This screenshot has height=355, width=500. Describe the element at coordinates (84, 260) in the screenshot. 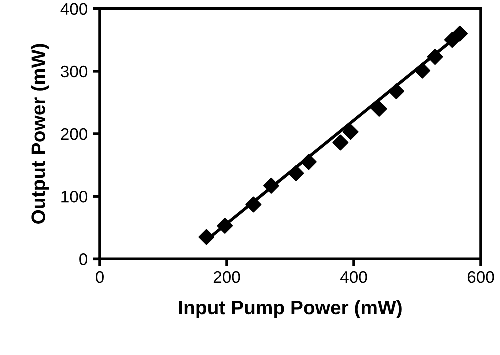

I see `y-tick-label: 0` at that location.